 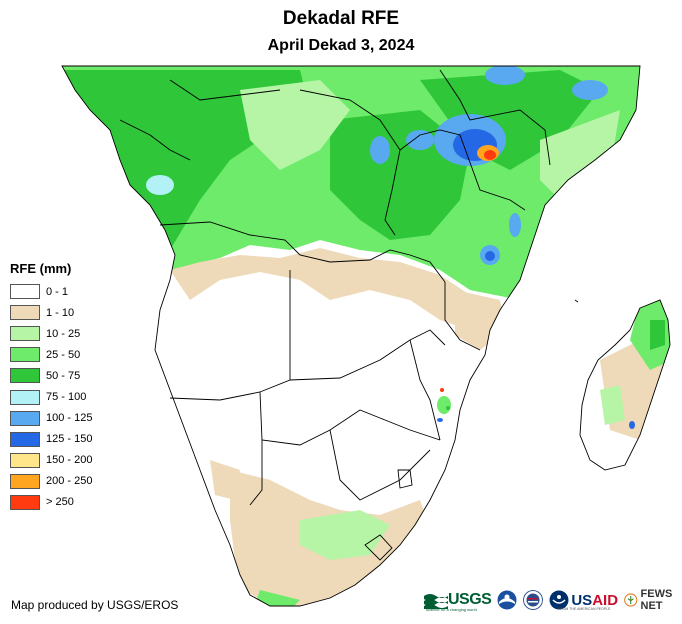 I want to click on legend-label: 0 - 1, so click(x=57, y=291).